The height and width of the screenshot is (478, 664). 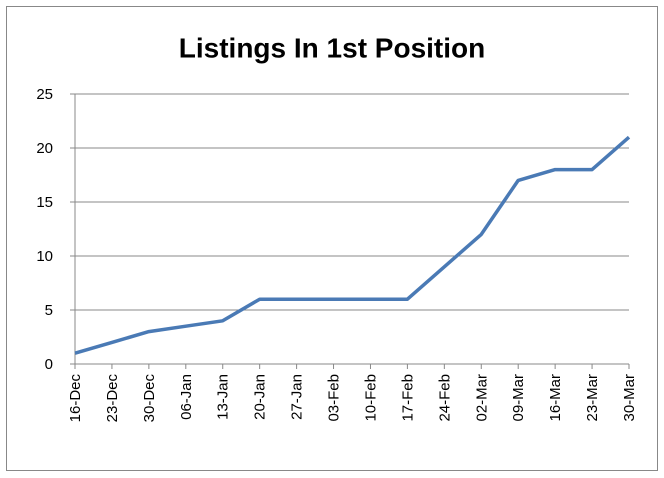 What do you see at coordinates (297, 397) in the screenshot?
I see `x-tick-label: 27-Jan` at bounding box center [297, 397].